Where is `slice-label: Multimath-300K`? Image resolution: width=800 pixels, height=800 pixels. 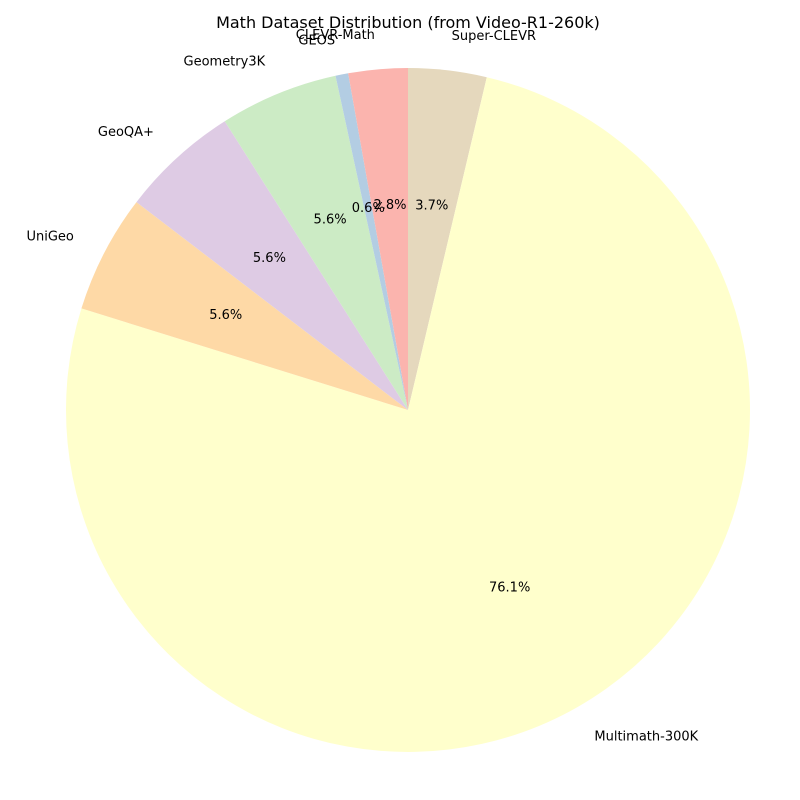
slice-label: Multimath-300K is located at coordinates (646, 736).